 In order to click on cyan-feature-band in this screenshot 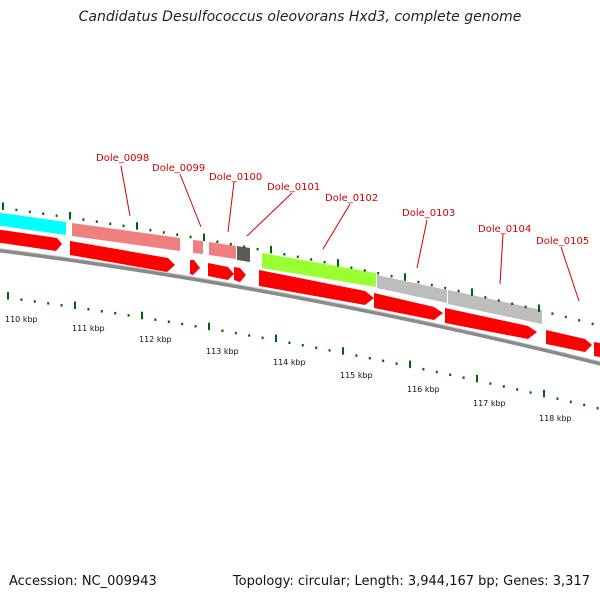, I will do `click(33, 223)`.